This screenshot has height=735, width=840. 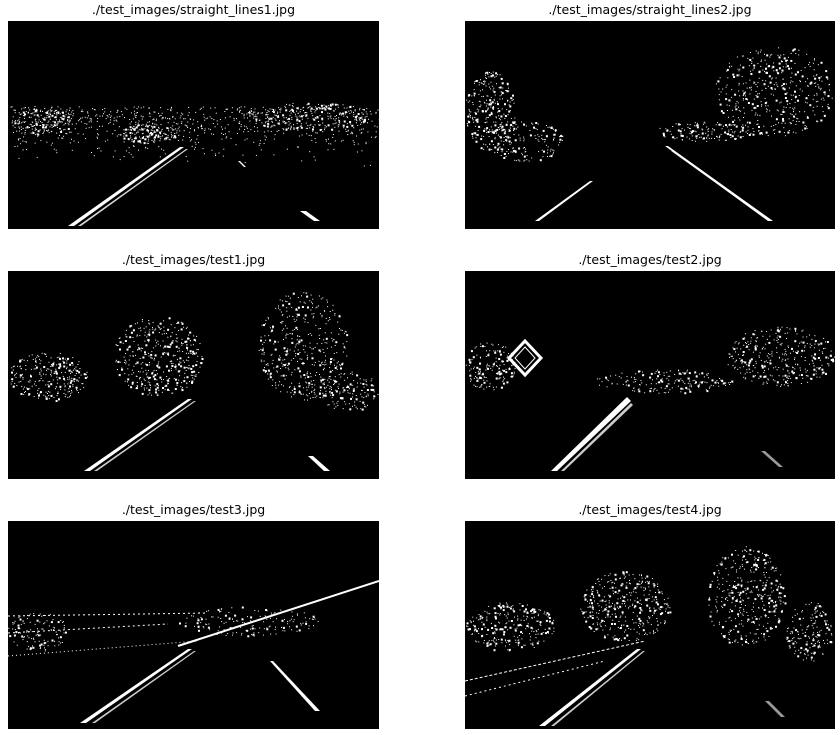 I want to click on panel-test1: ./test_images/test1.jpg, so click(x=193, y=366).